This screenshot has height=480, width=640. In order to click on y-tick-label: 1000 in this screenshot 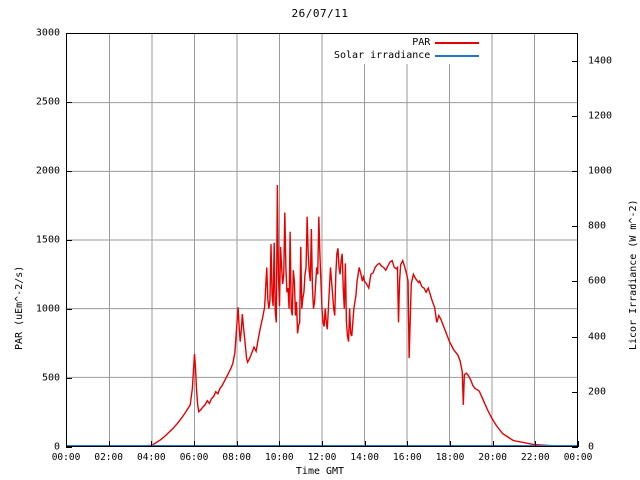, I will do `click(47, 309)`.